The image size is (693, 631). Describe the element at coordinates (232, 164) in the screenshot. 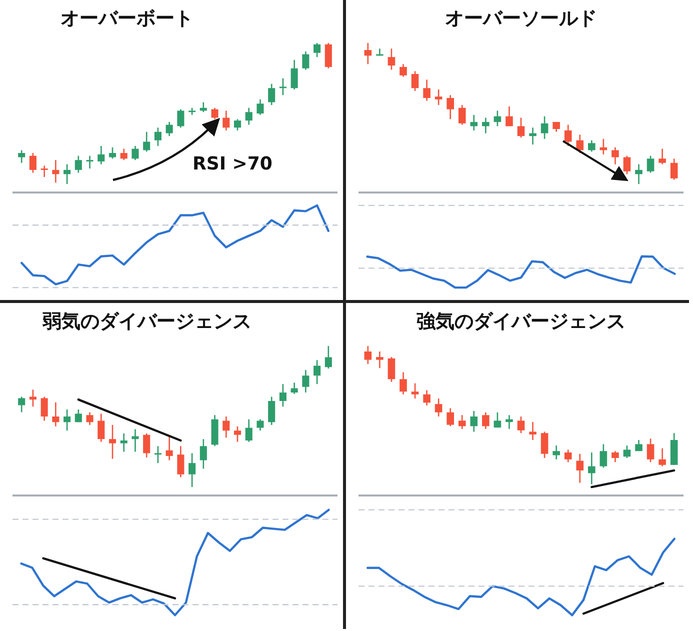

I see `annotation: RSI >70` at that location.